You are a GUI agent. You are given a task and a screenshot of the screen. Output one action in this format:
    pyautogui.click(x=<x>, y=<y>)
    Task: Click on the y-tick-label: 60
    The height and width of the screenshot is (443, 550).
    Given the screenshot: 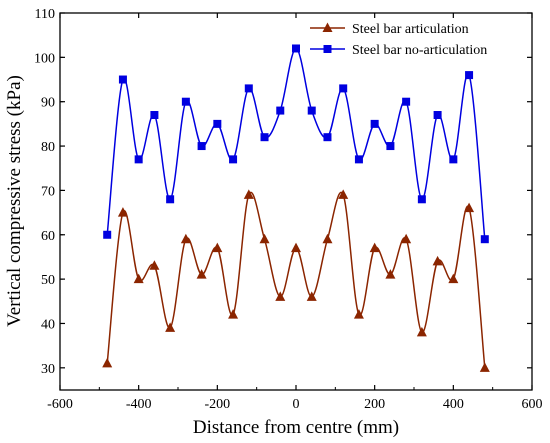 What is the action you would take?
    pyautogui.click(x=48, y=236)
    